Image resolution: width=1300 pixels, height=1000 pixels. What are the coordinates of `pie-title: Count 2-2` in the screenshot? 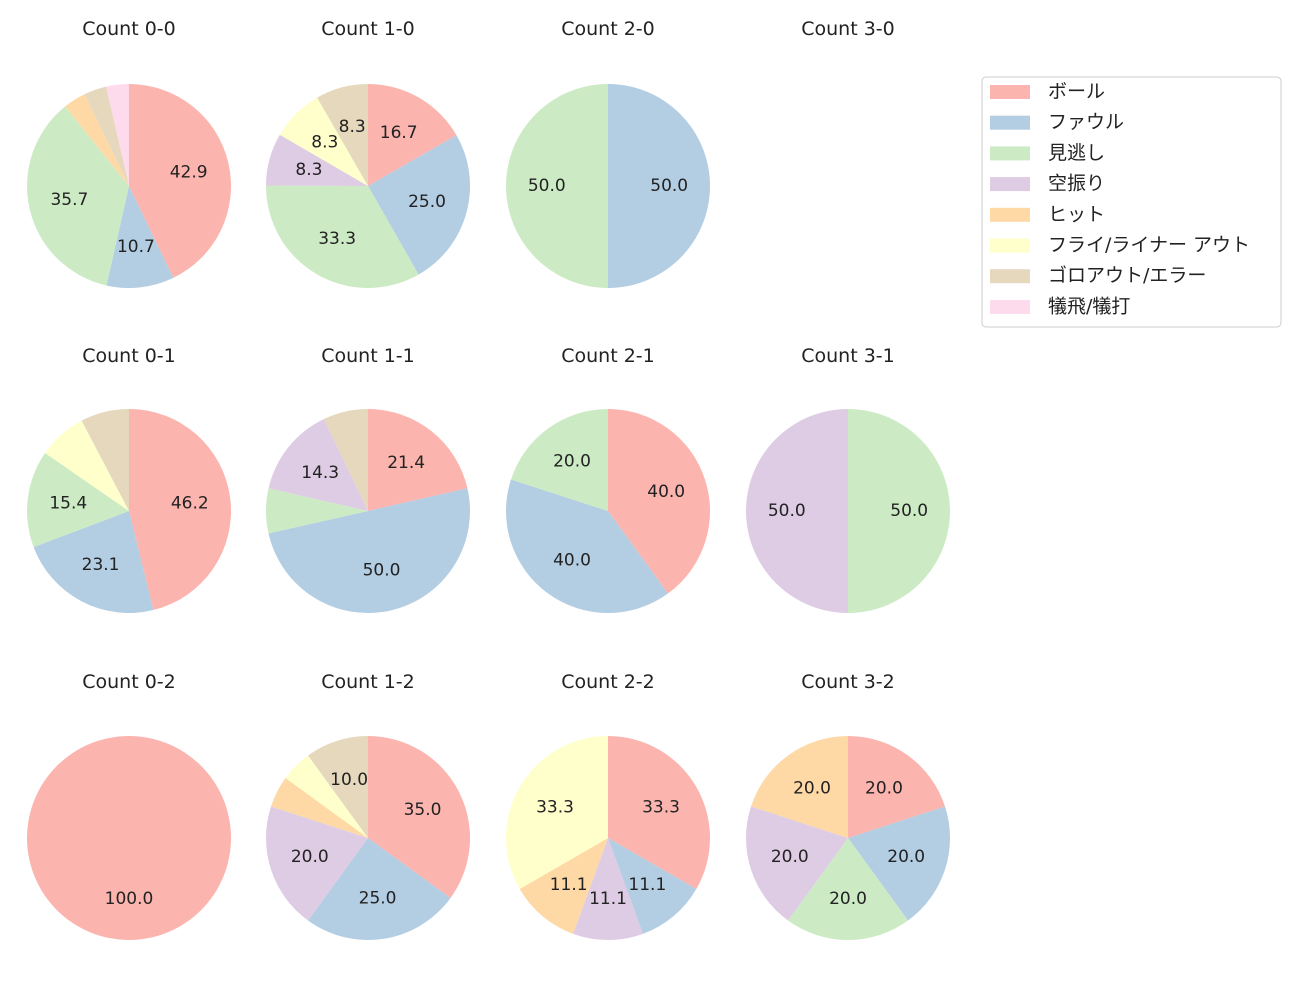 It's located at (608, 682).